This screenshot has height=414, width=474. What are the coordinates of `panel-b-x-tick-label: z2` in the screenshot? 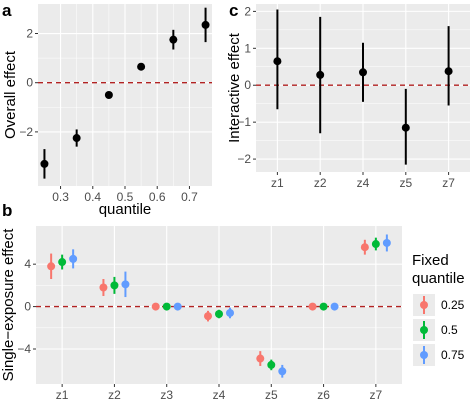 It's located at (114, 395).